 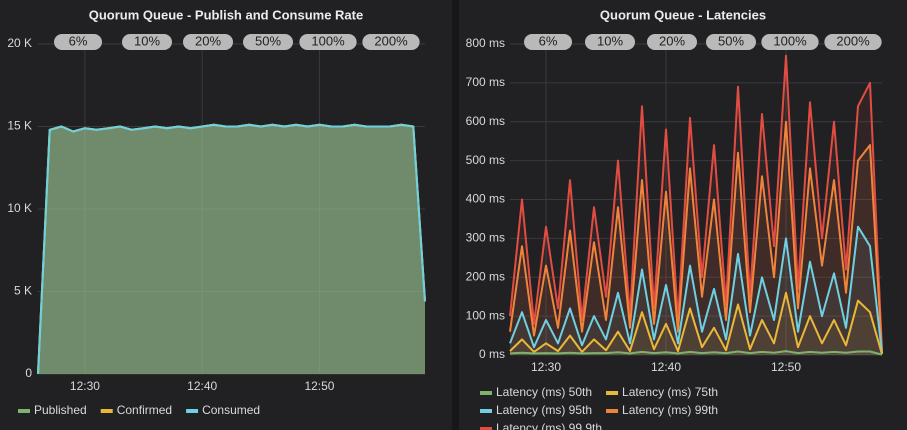 What do you see at coordinates (549, 425) in the screenshot?
I see `legend-label: Latency (ms) 99.9th` at bounding box center [549, 425].